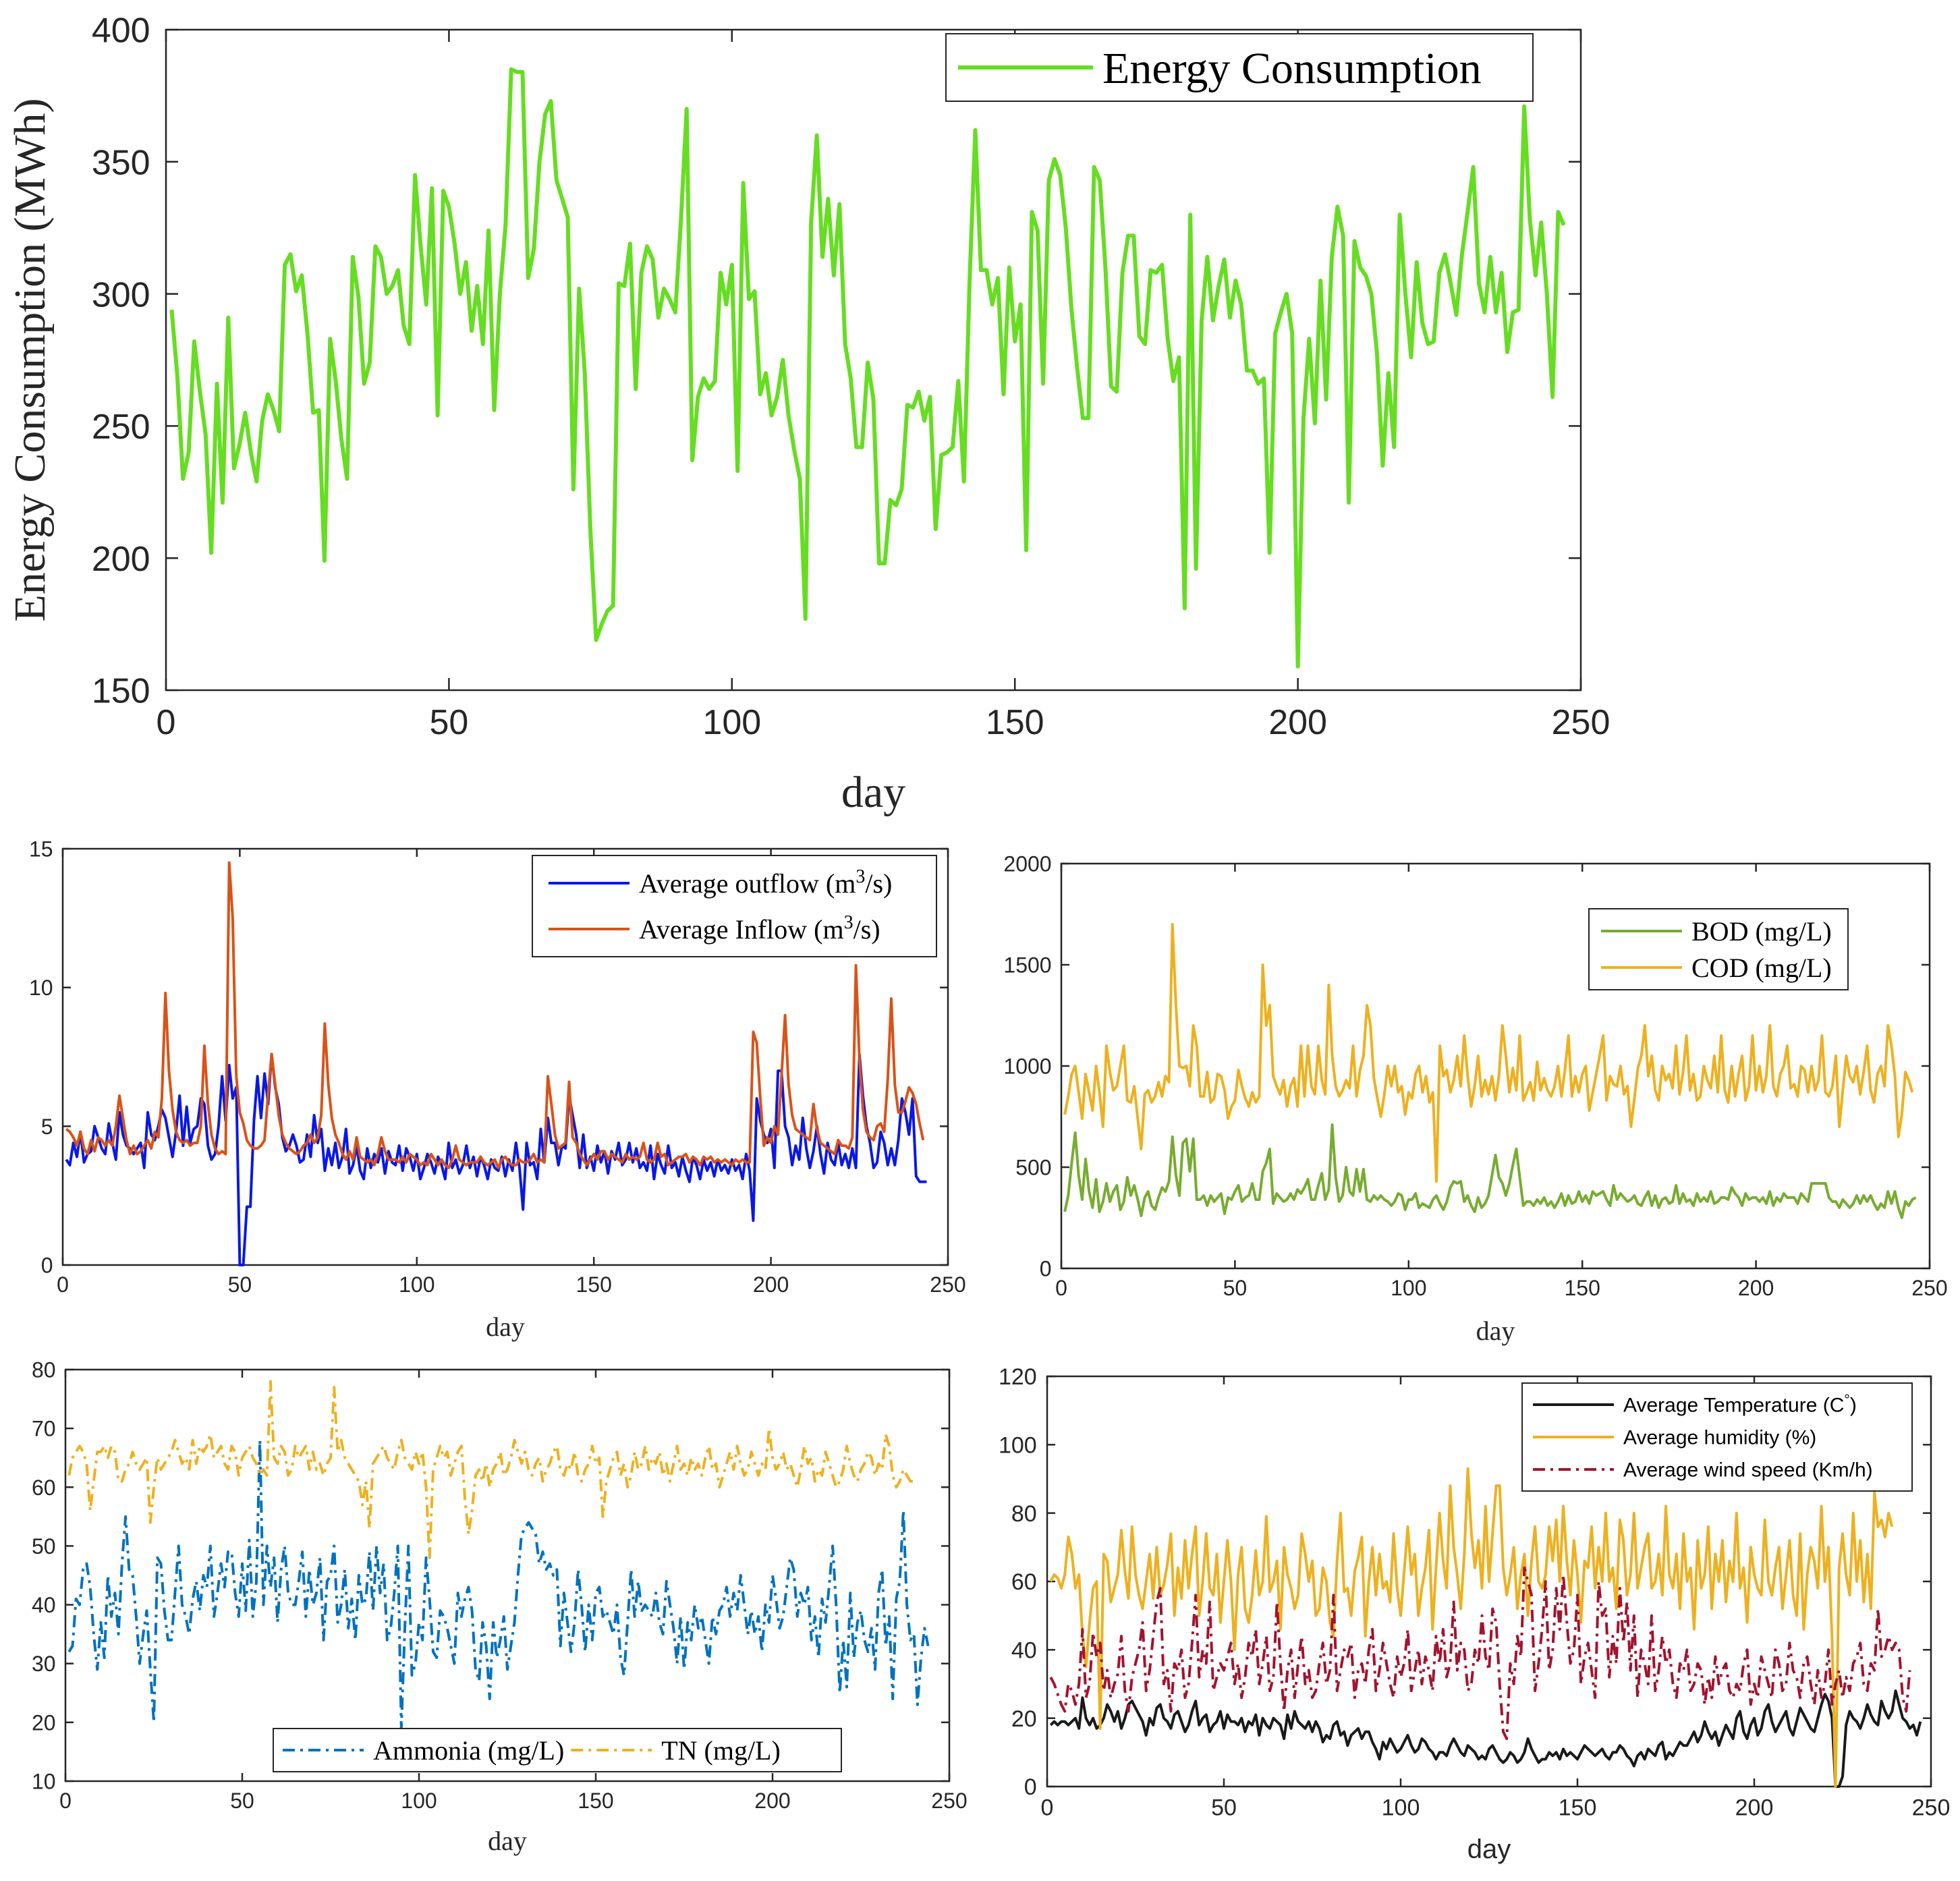 This screenshot has width=1960, height=1881. I want to click on x-tick-label-nitrogen-200: 200, so click(772, 1801).